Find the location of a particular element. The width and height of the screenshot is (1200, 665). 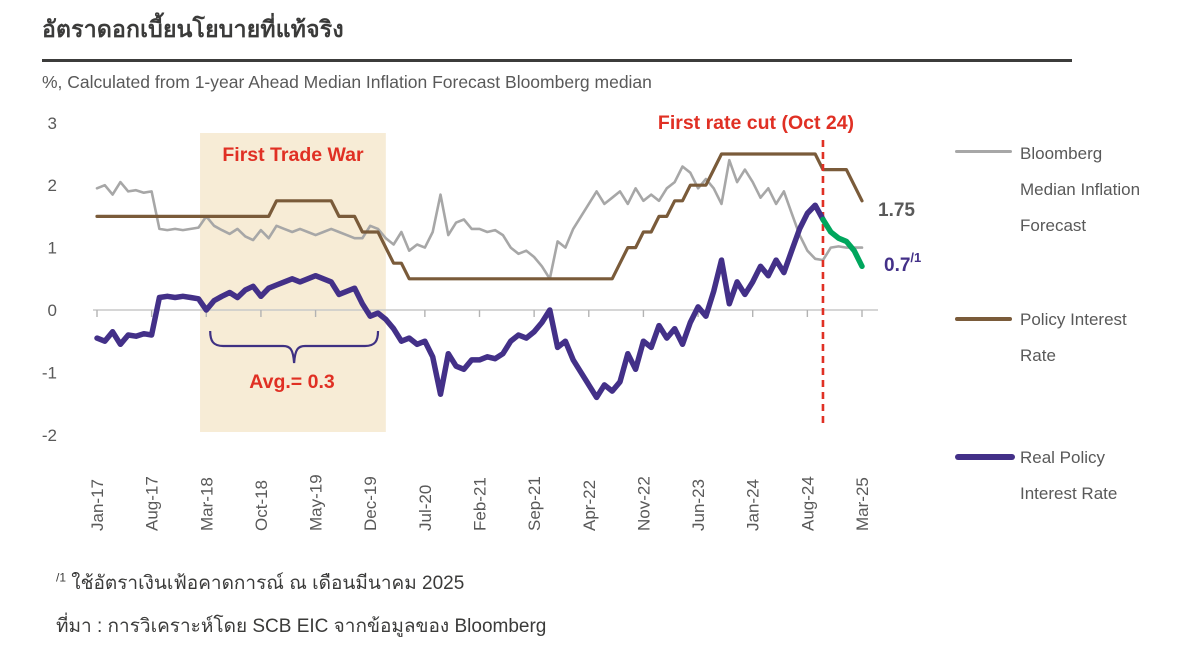

legend-line-swatch-gray is located at coordinates (983, 151).